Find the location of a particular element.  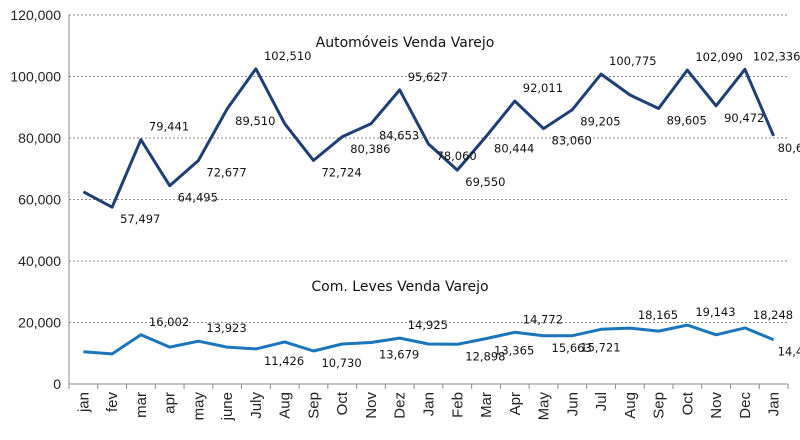

data-label: 78,060 is located at coordinates (457, 156).